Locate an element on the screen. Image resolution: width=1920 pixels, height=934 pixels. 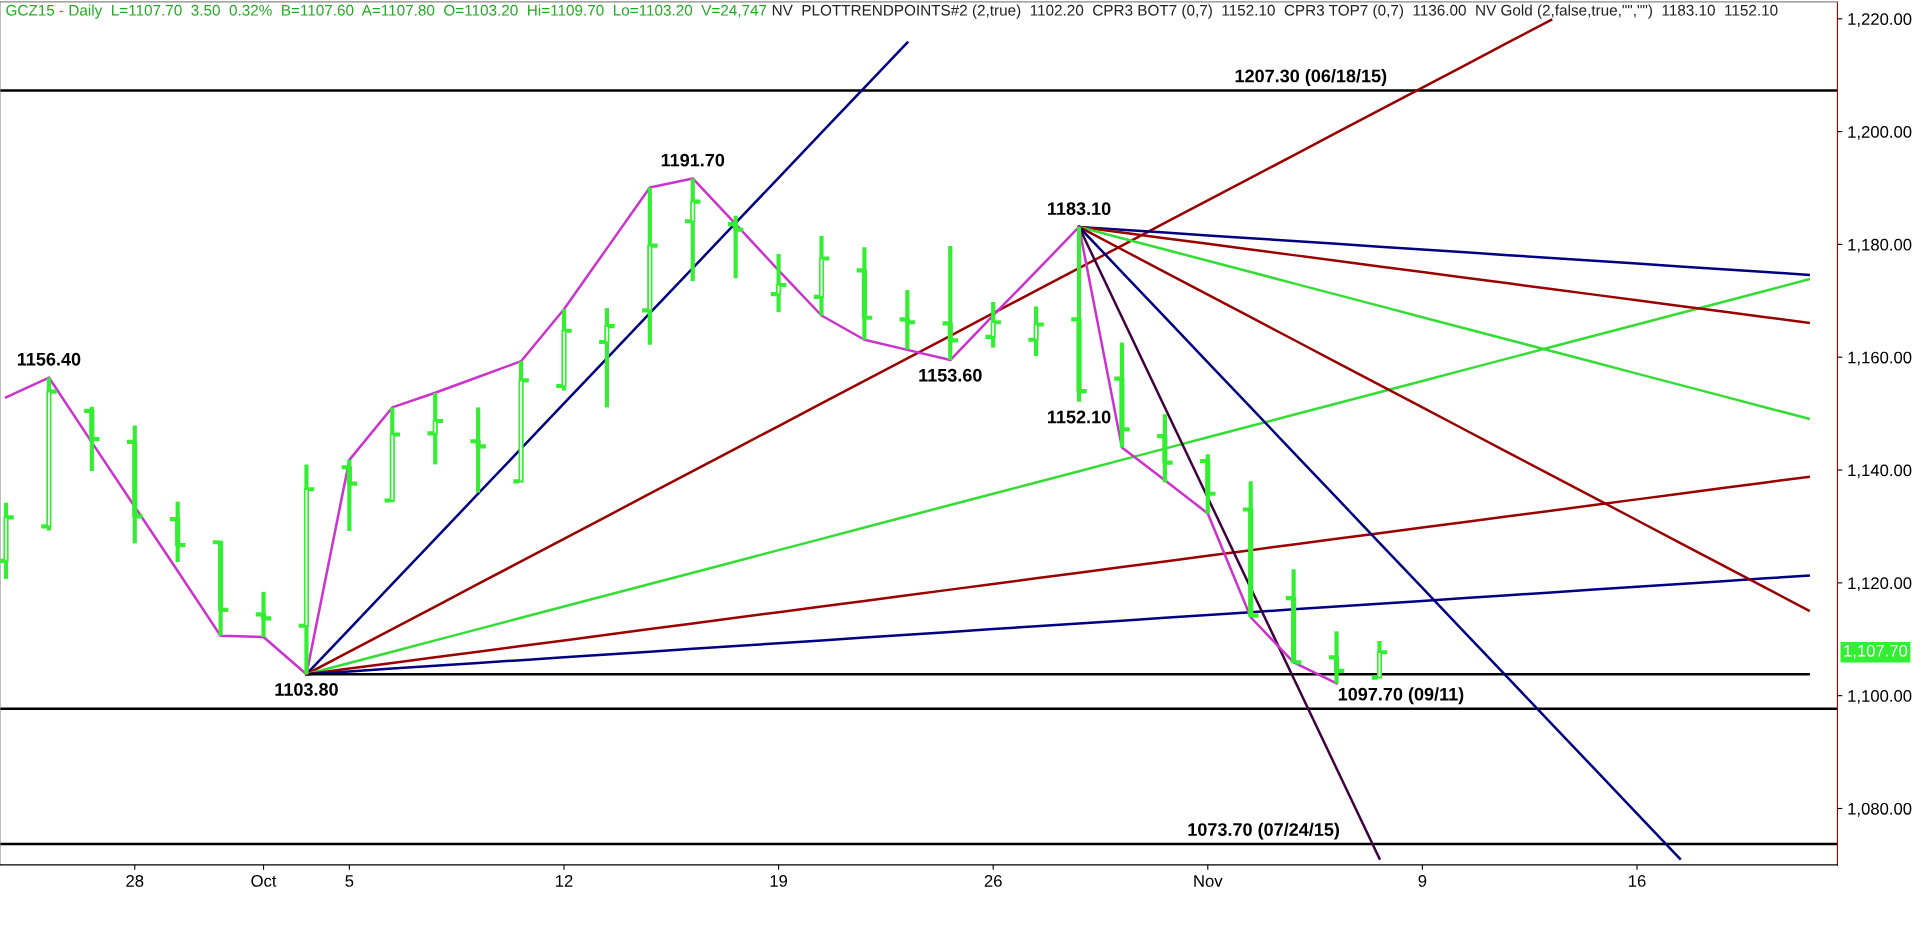
annotation: 1153.60 is located at coordinates (950, 375).